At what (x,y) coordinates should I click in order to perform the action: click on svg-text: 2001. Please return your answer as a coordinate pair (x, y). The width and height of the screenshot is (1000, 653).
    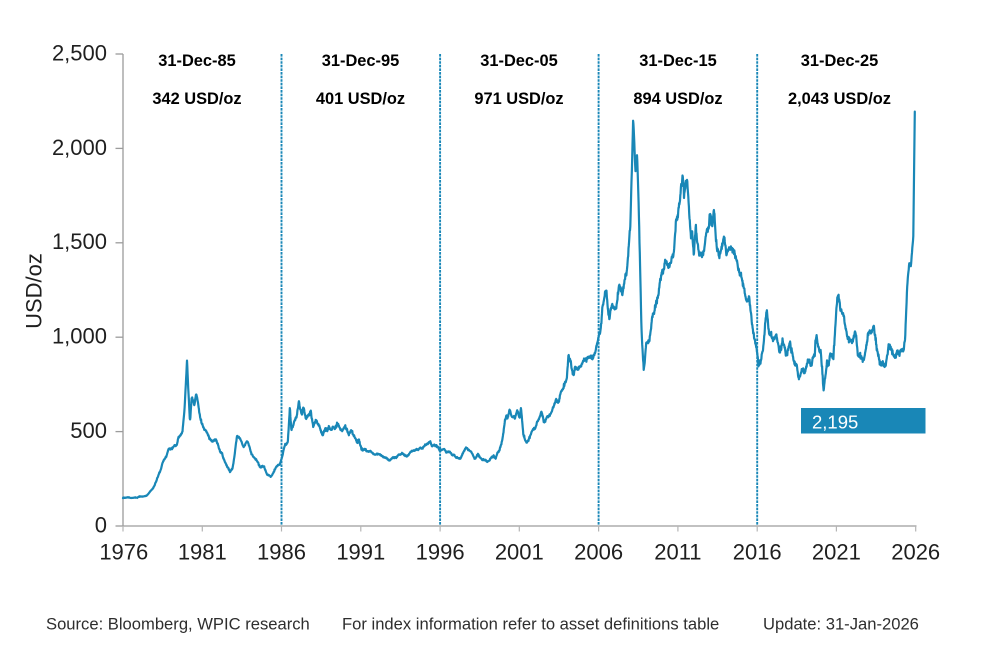
    Looking at the image, I should click on (519, 552).